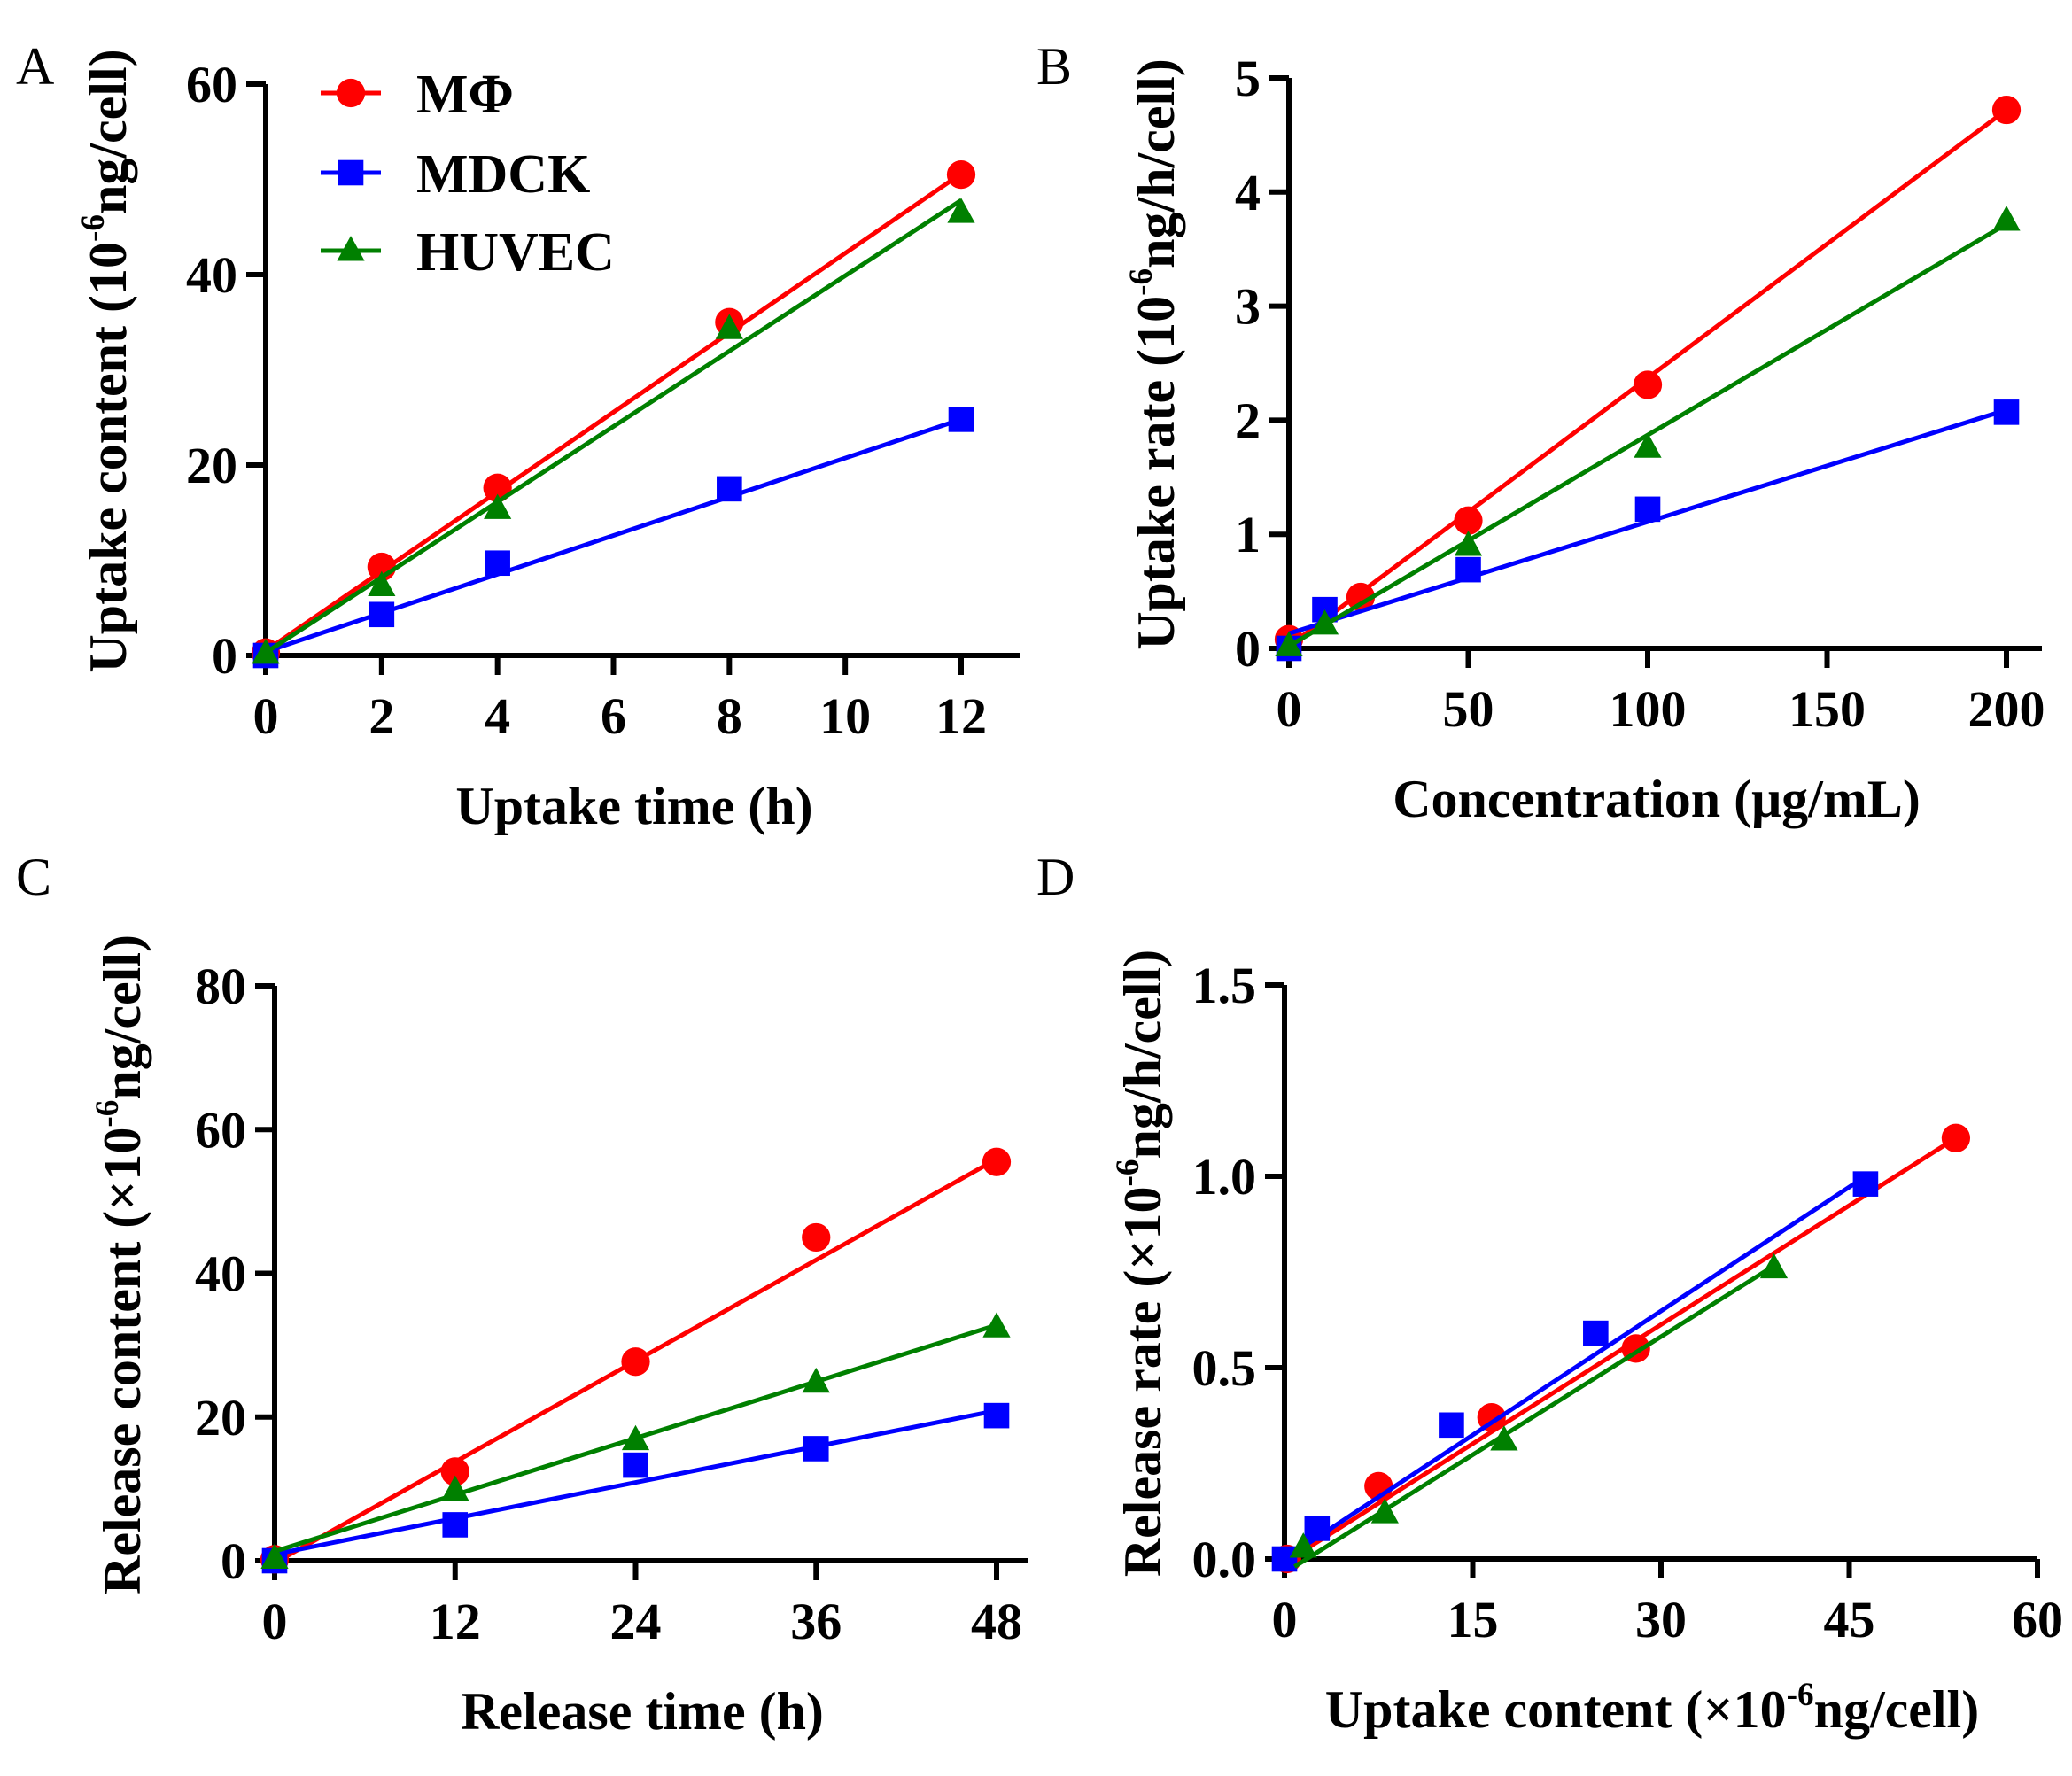  What do you see at coordinates (1224, 1559) in the screenshot?
I see `y-tick-label: 0.0` at bounding box center [1224, 1559].